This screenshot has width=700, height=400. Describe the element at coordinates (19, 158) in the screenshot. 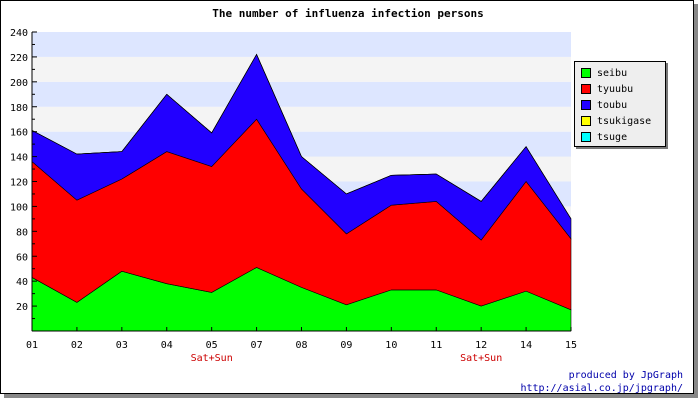

I see `y-tick-label: 140` at that location.